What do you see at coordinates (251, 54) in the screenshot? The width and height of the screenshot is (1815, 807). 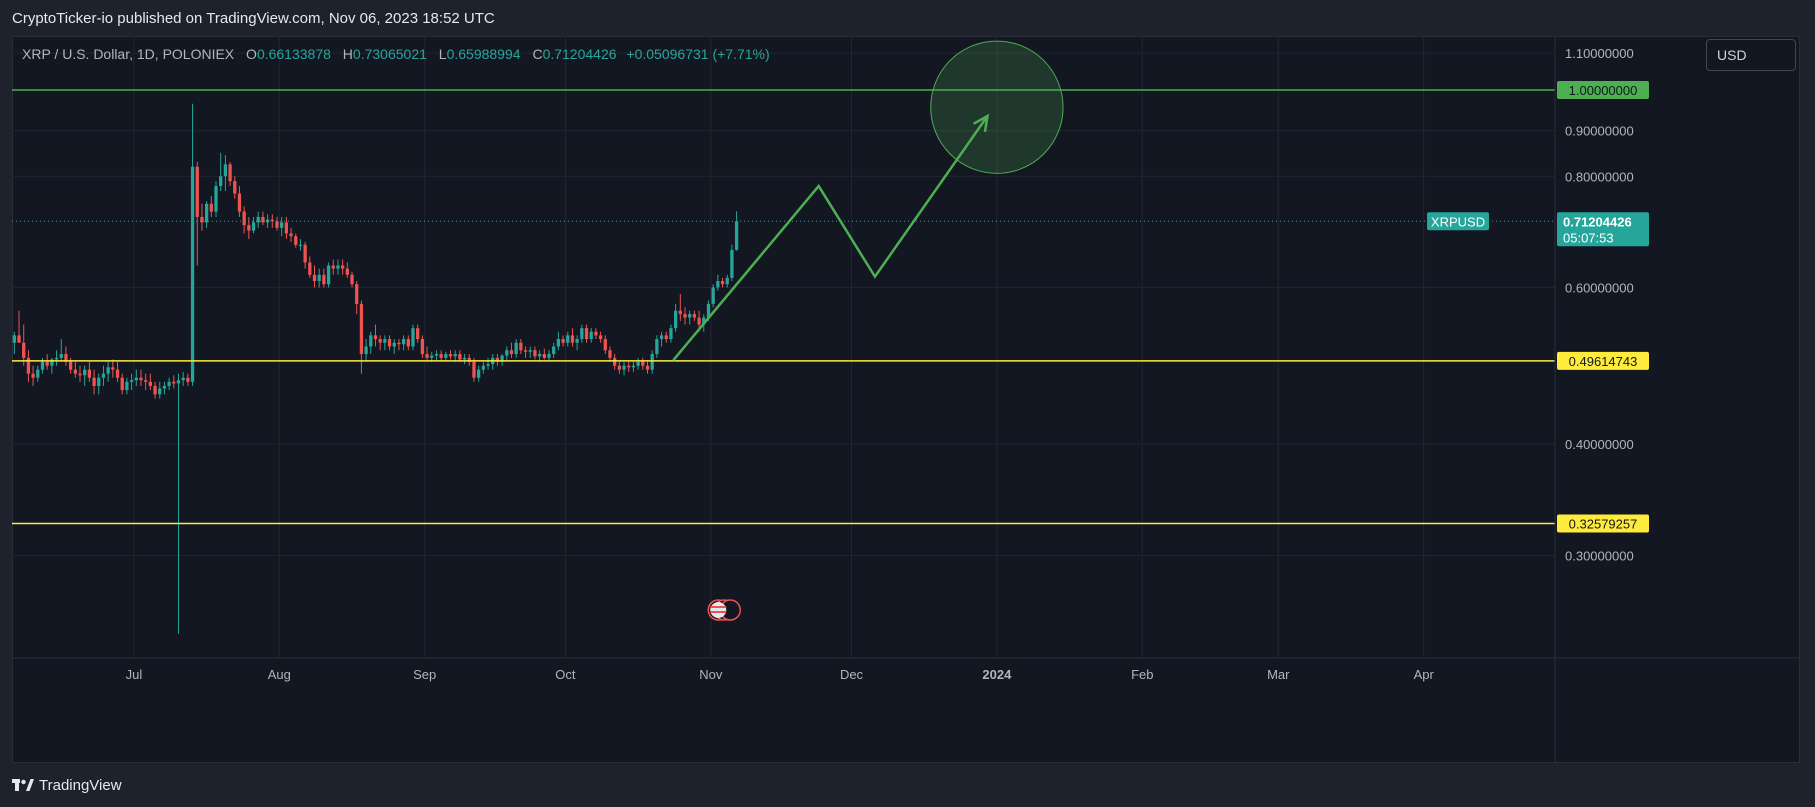 I see `open-label: O` at bounding box center [251, 54].